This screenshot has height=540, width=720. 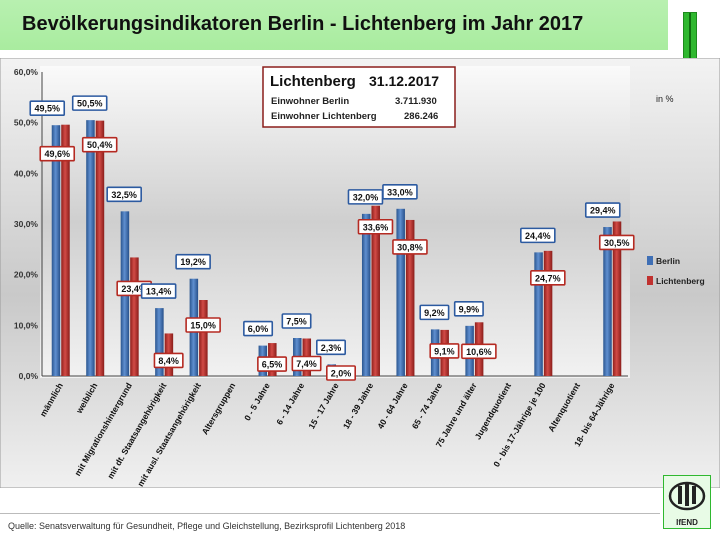 I want to click on data-label-lichtenberg: 49,6%, so click(x=57, y=153).